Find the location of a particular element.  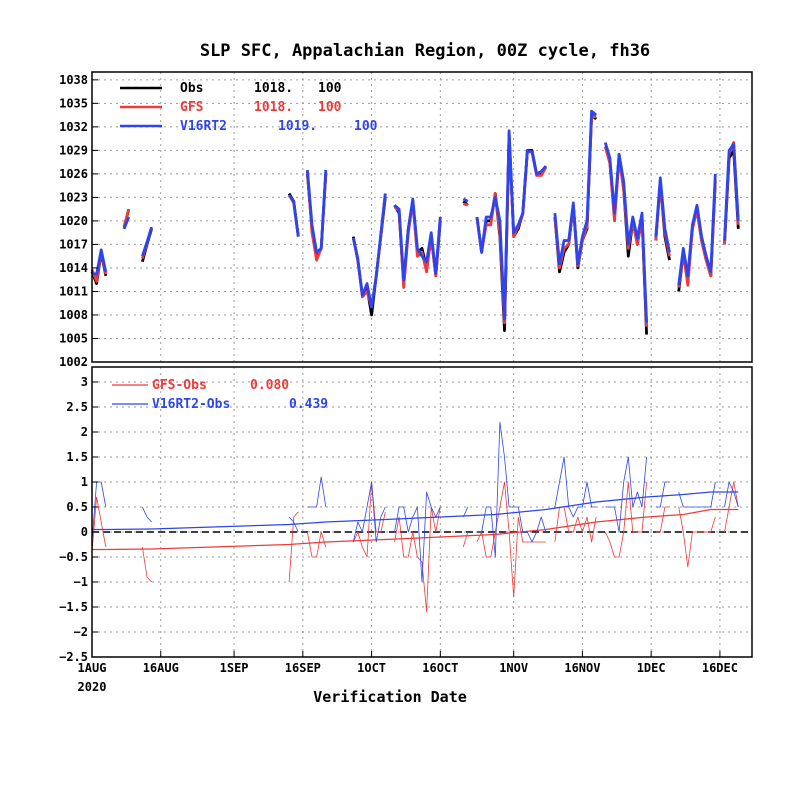

top-y-tick-label: 1035 is located at coordinates (73, 103).